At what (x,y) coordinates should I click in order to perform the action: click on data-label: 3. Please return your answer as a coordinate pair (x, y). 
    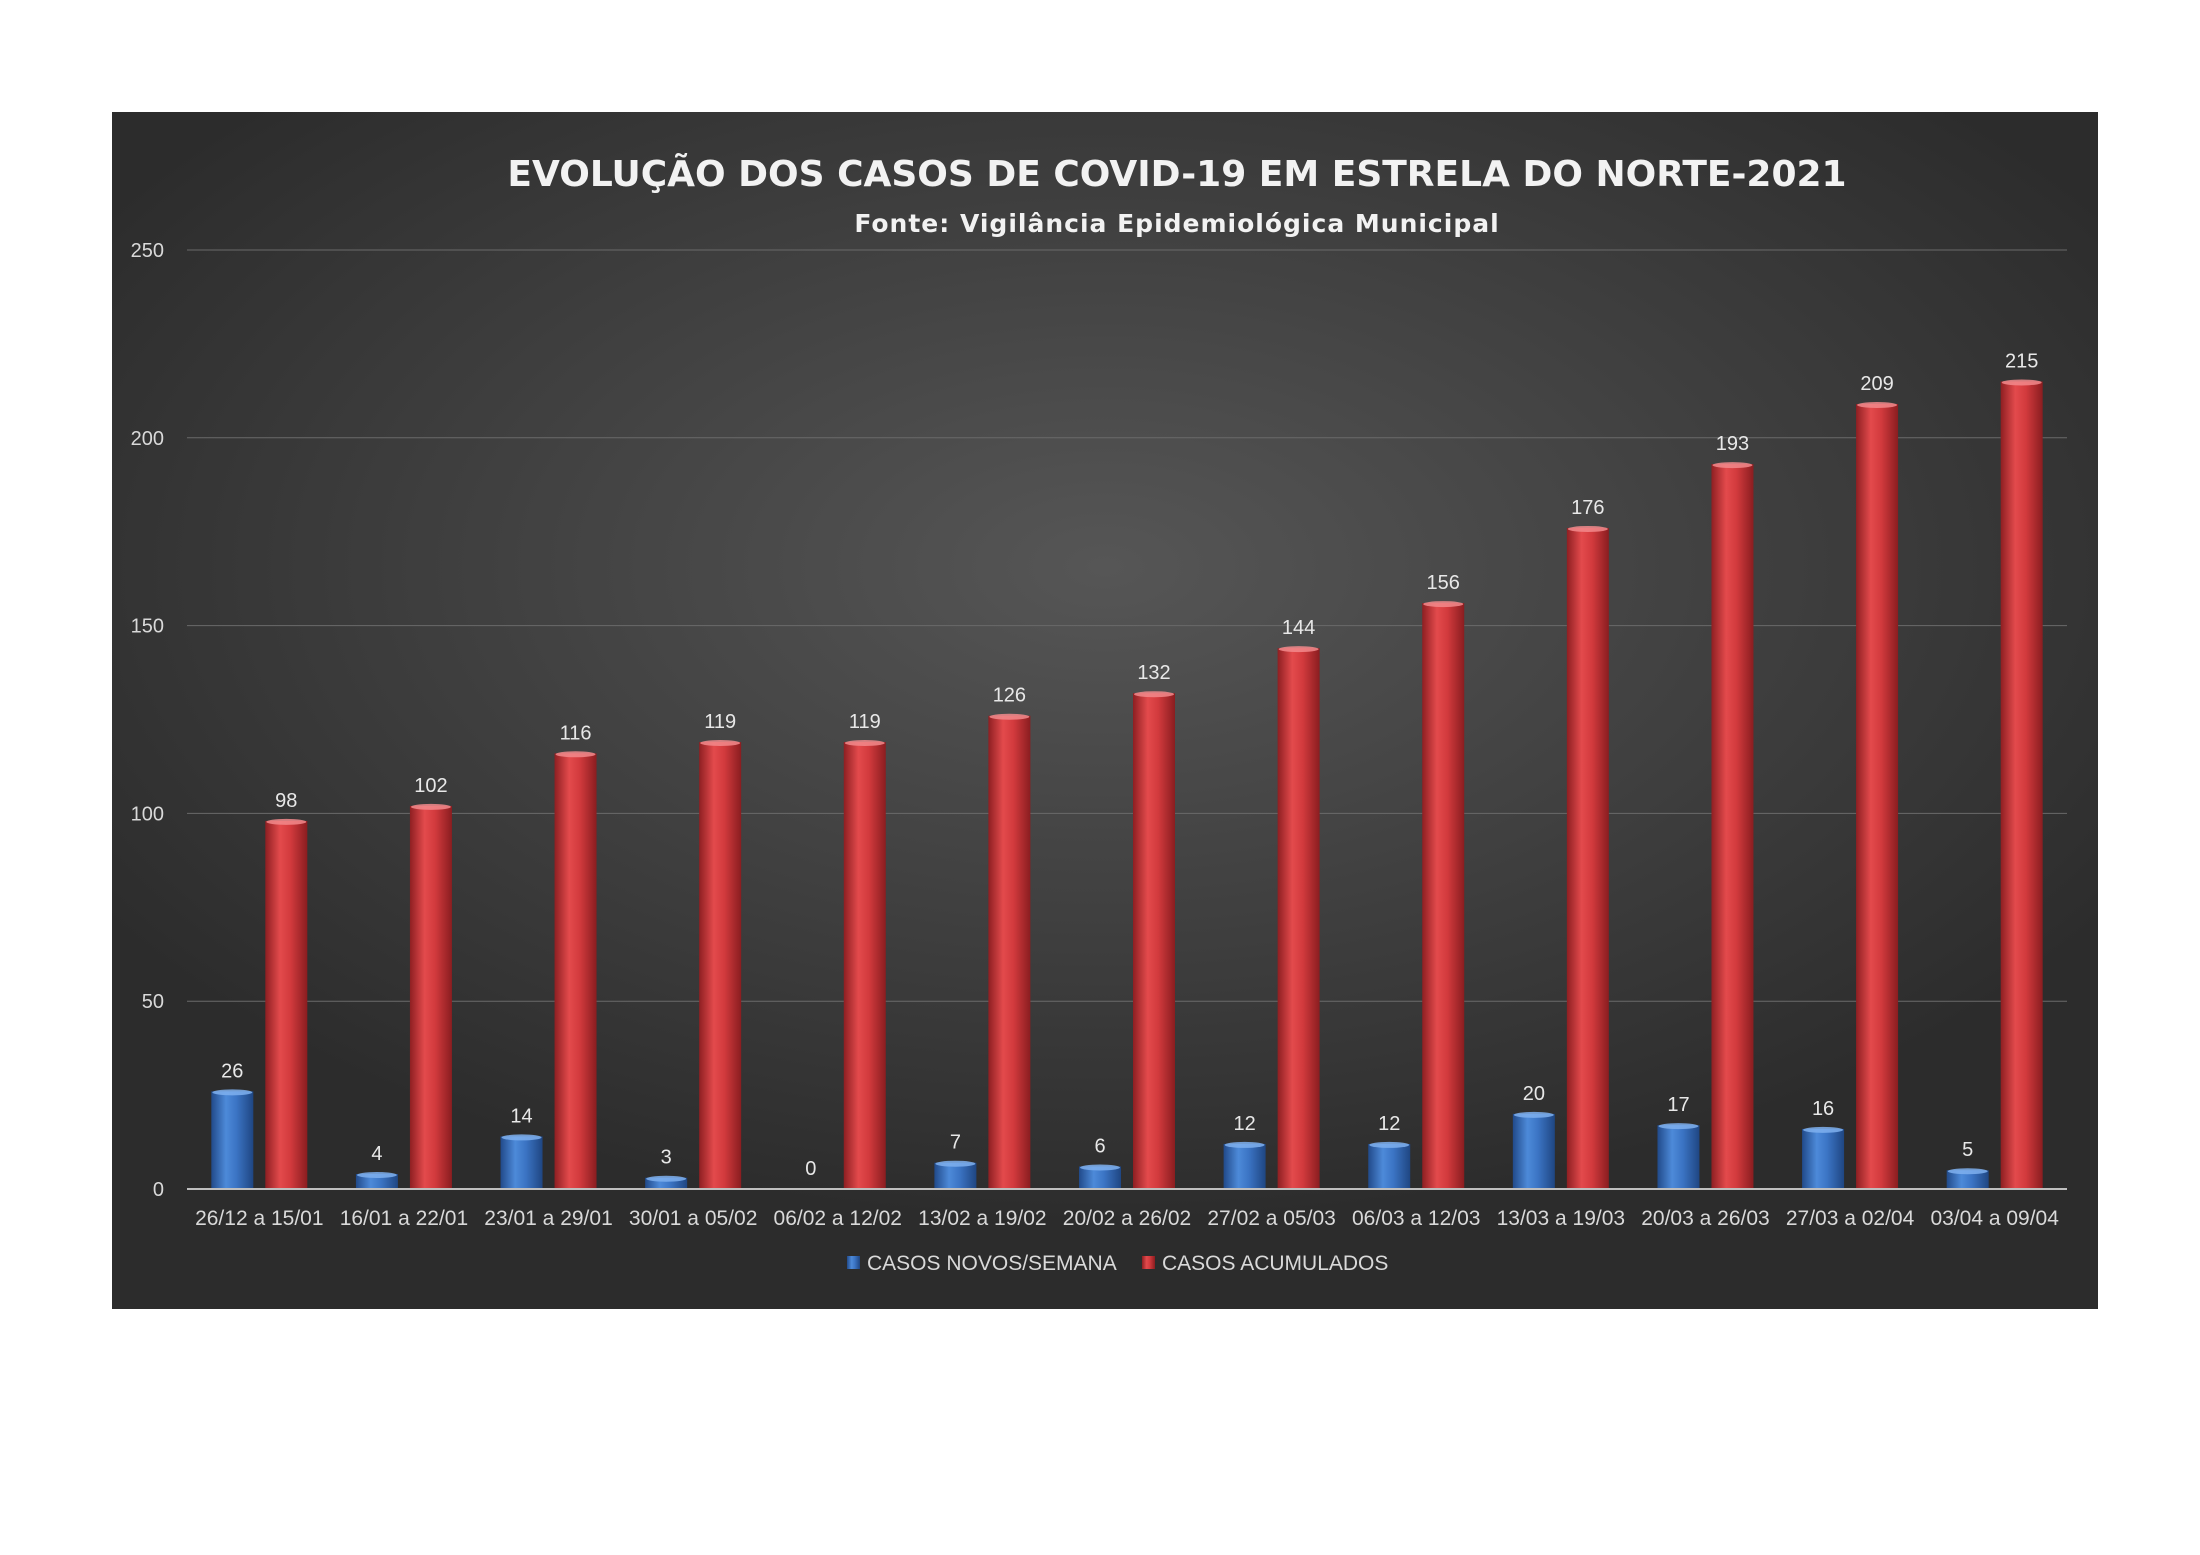
    Looking at the image, I should click on (666, 1158).